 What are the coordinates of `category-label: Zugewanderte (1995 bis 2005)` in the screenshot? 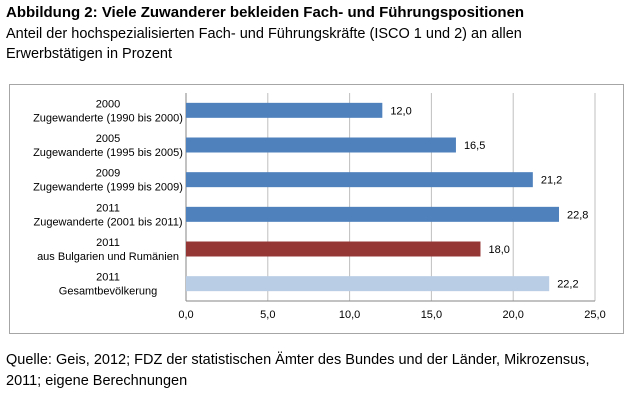 It's located at (108, 153).